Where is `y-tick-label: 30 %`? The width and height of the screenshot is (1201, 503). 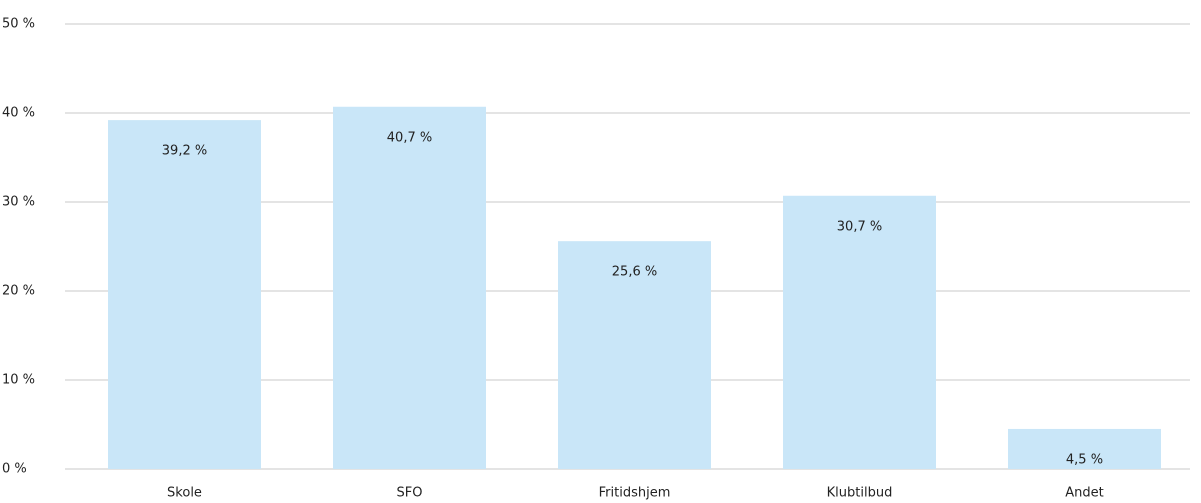 y-tick-label: 30 % is located at coordinates (18, 202).